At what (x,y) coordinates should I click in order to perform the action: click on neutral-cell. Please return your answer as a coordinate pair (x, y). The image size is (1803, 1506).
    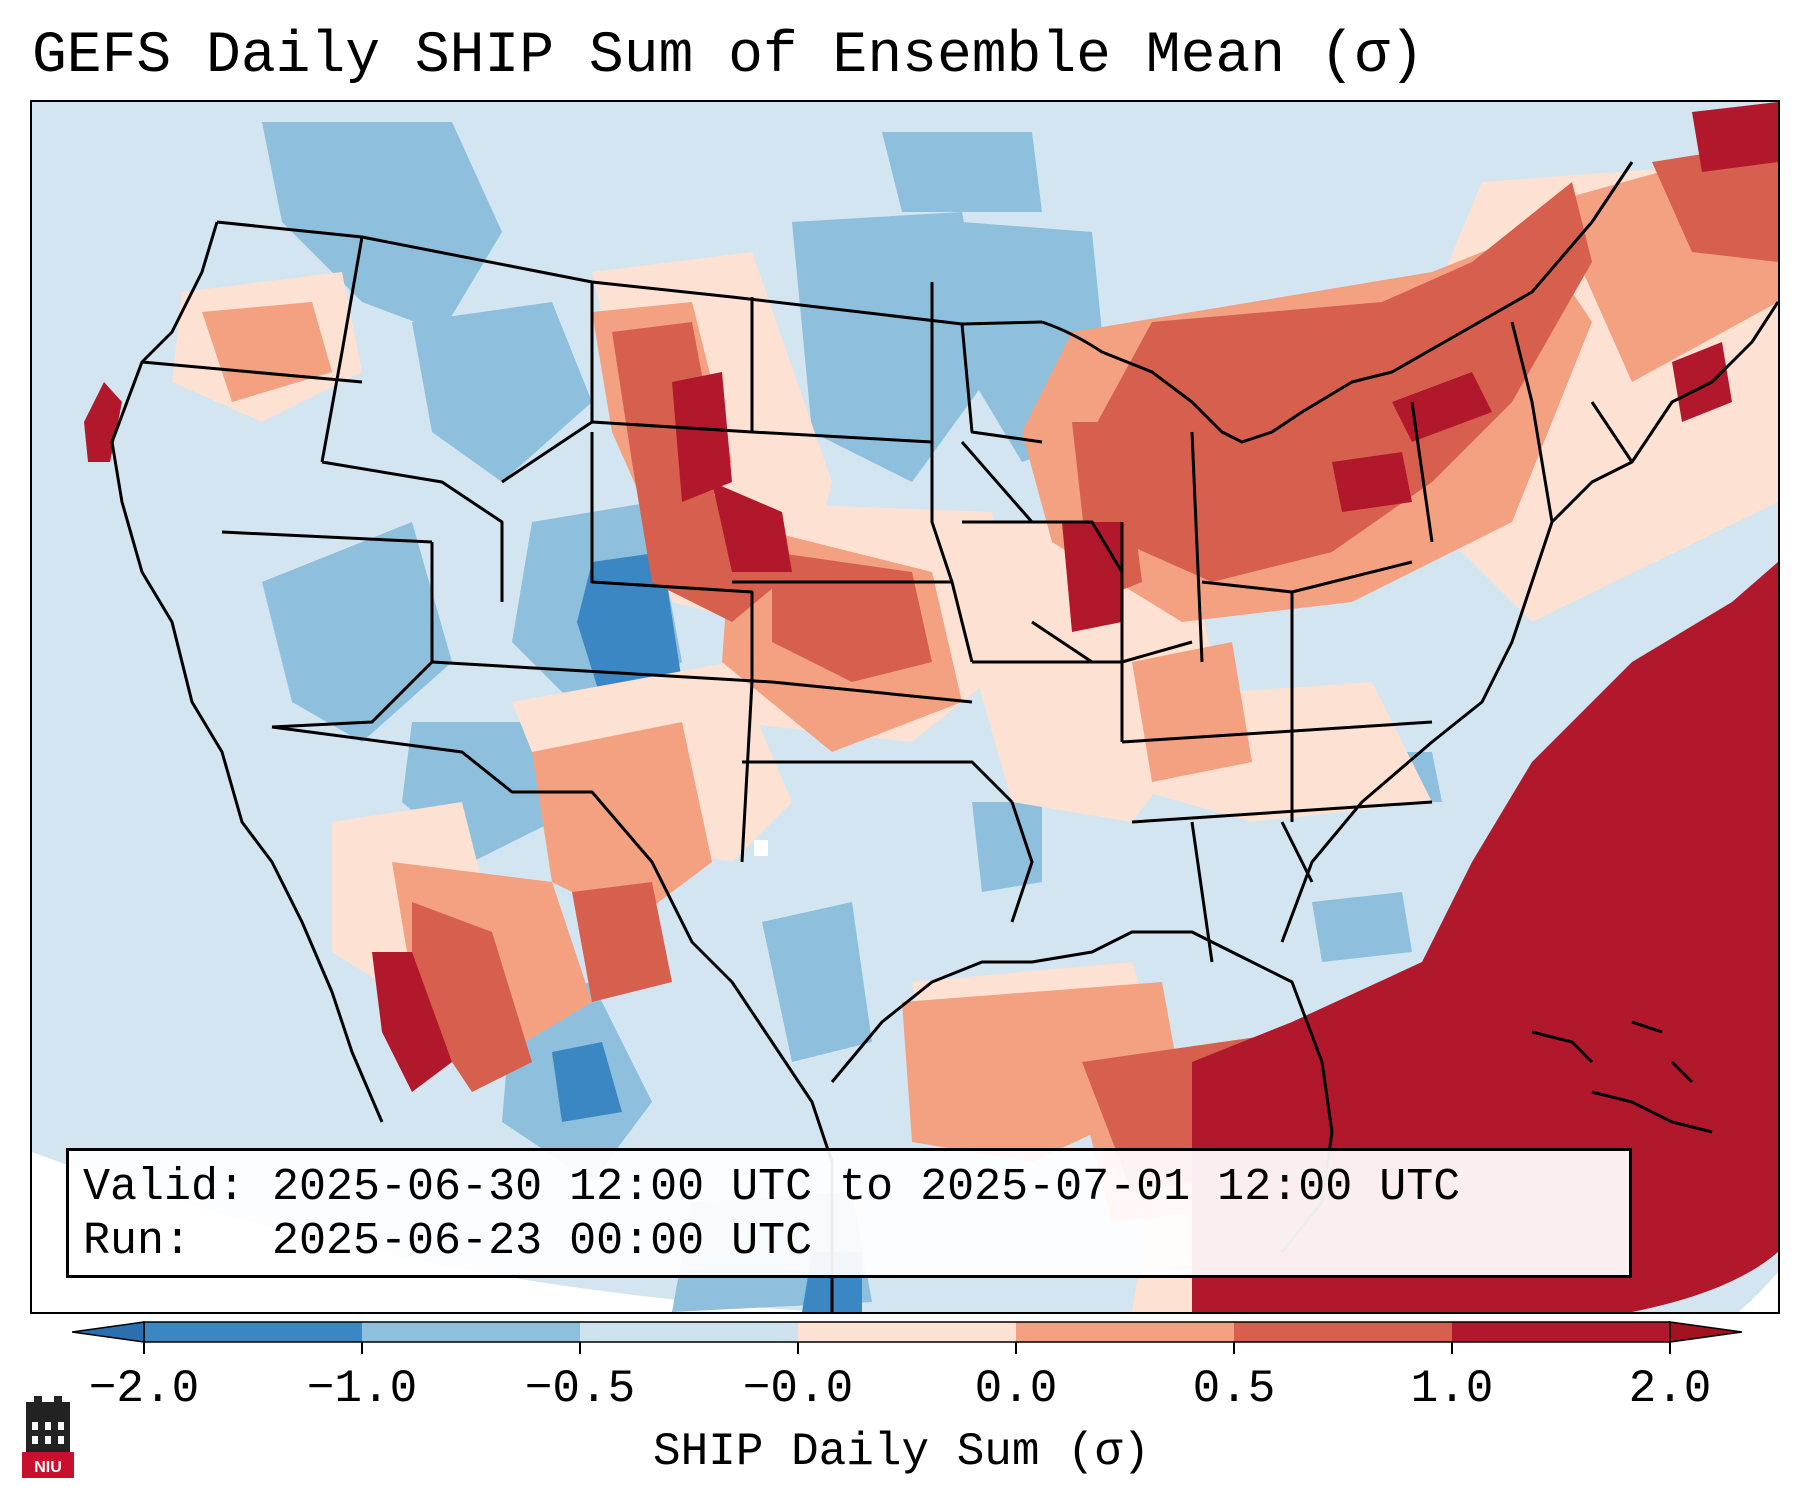
    Looking at the image, I should click on (761, 848).